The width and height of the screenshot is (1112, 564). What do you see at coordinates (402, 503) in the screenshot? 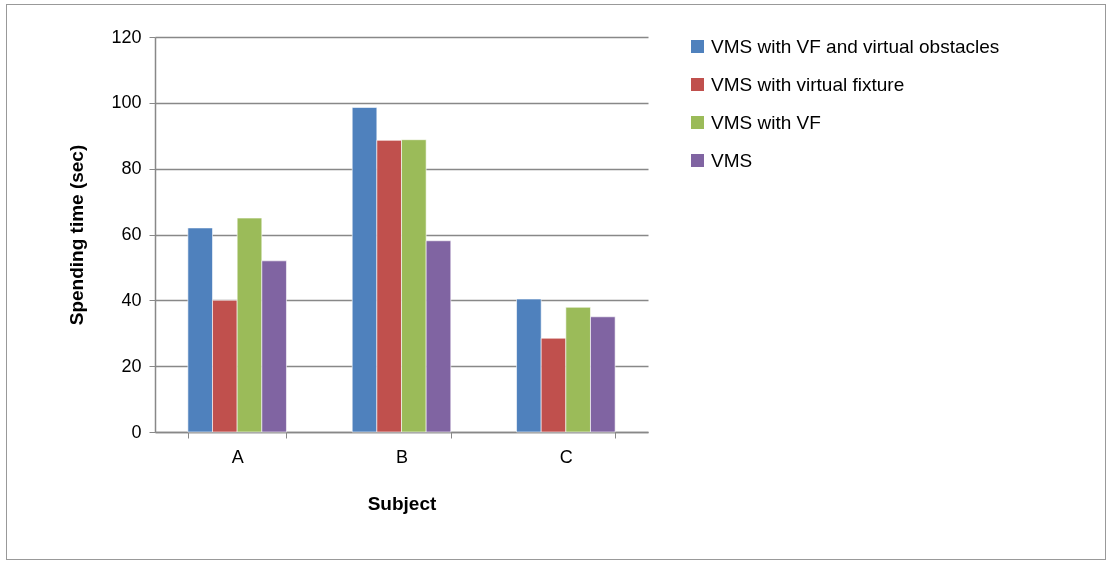
I see `x-axis-title: Subject` at bounding box center [402, 503].